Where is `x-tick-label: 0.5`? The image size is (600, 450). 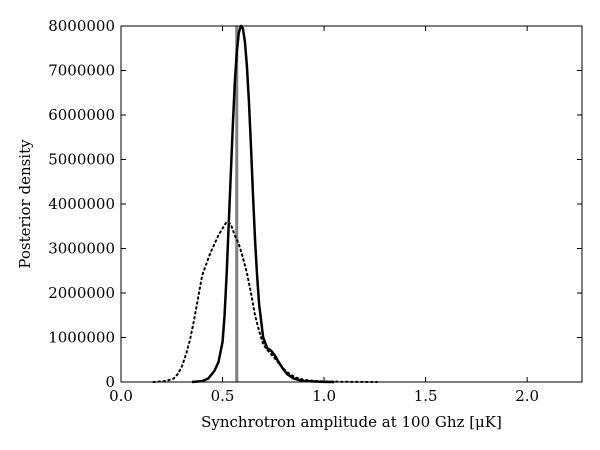
x-tick-label: 0.5 is located at coordinates (223, 396).